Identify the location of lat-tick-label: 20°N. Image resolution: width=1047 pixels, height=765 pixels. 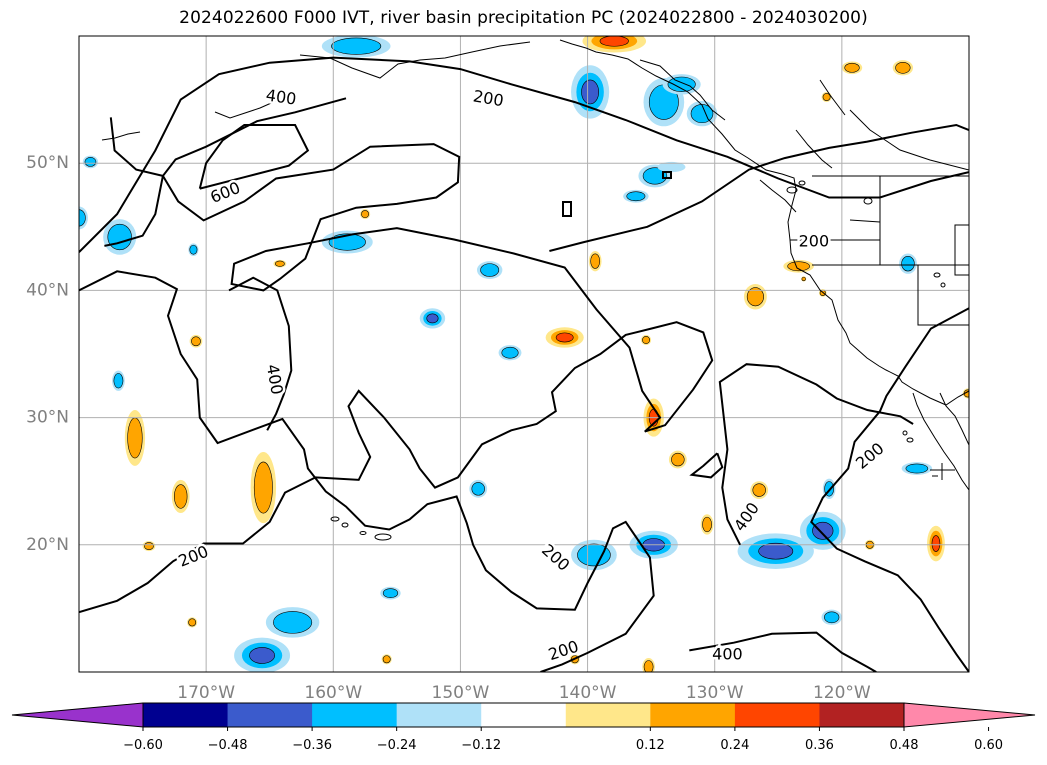
(47, 545).